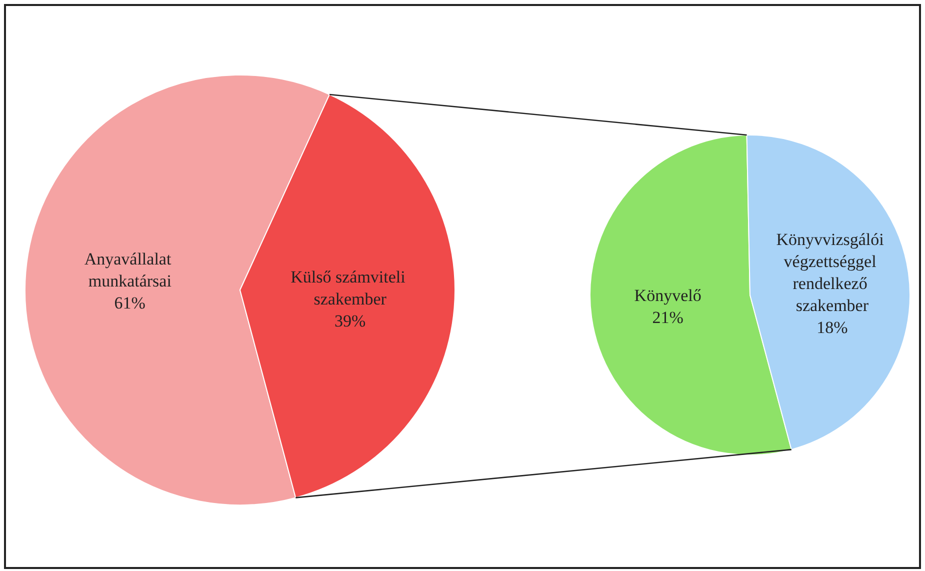 Image resolution: width=925 pixels, height=571 pixels. I want to click on data-label: 61%, so click(130, 302).